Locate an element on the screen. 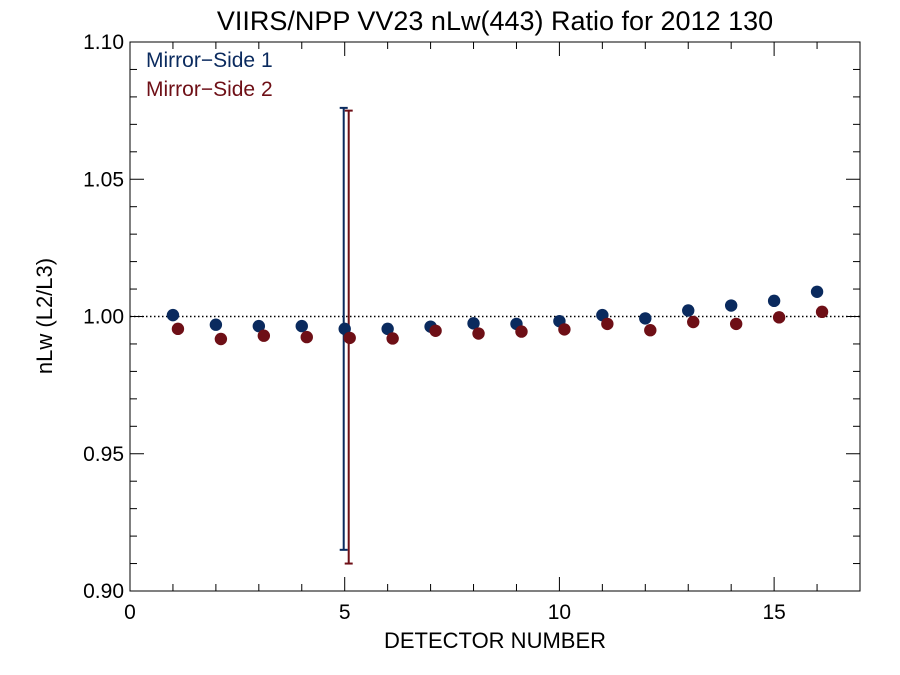 The width and height of the screenshot is (900, 675). y-axis-label: nLw (L2/L3) is located at coordinates (44, 316).